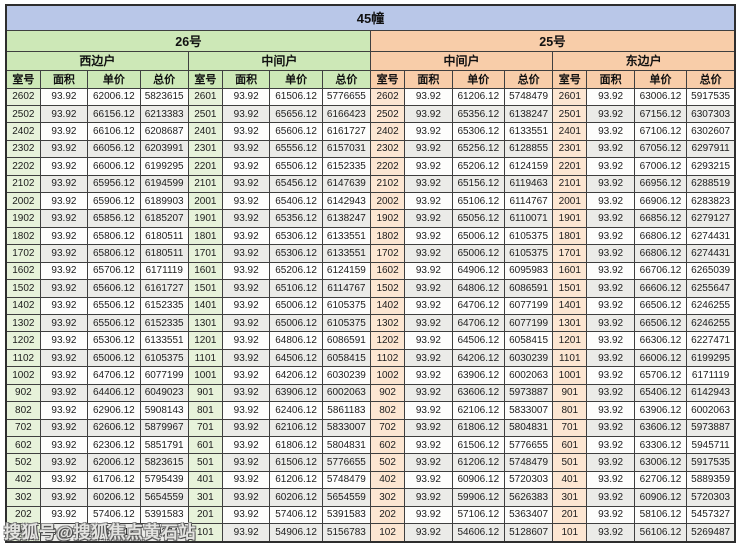 This screenshot has height=545, width=740. What do you see at coordinates (660, 340) in the screenshot?
I see `unit-price-cell: 66306.12` at bounding box center [660, 340].